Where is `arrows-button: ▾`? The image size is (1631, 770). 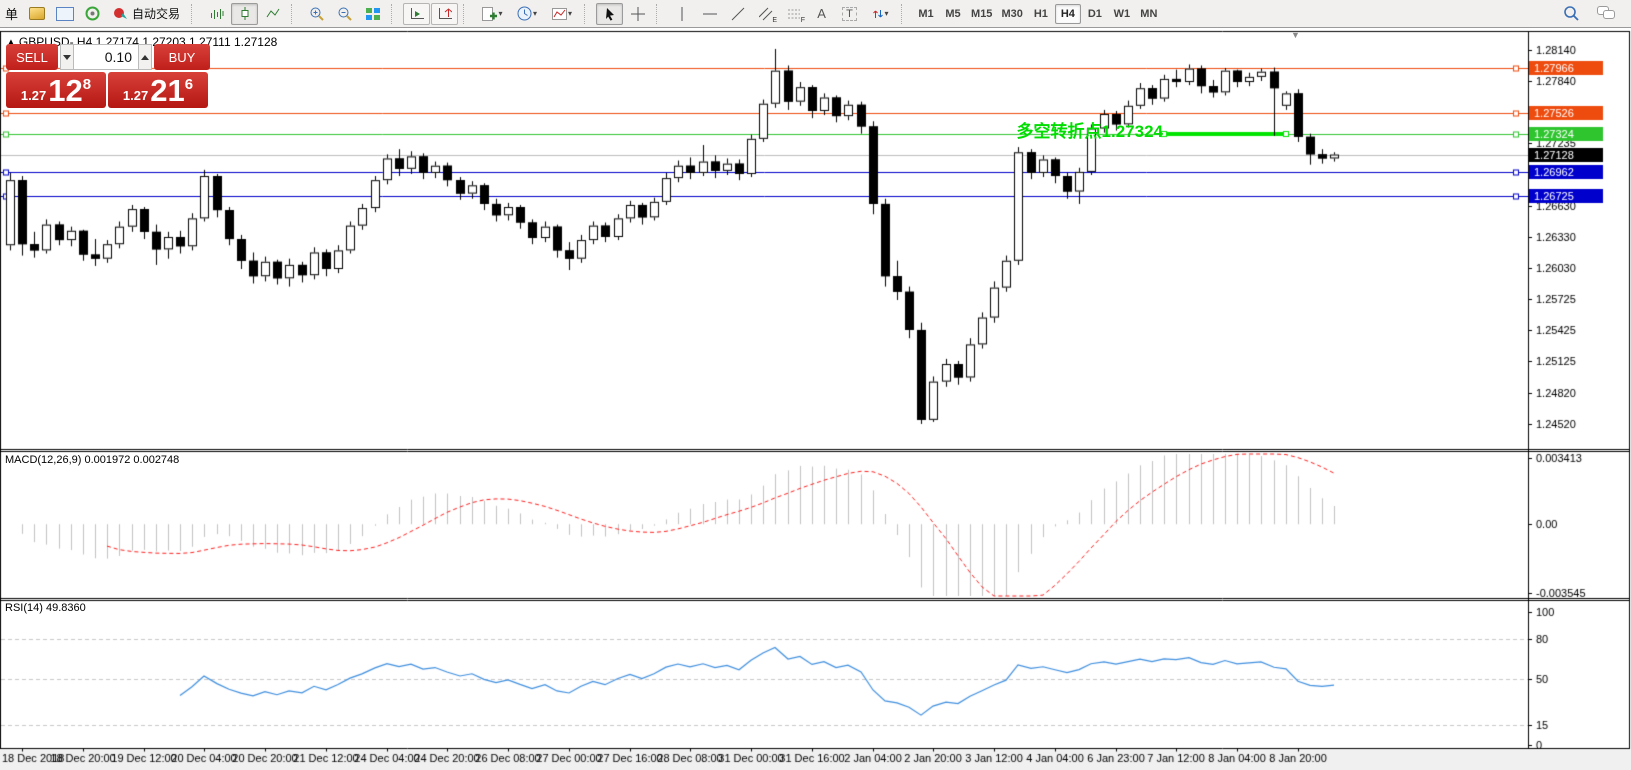
arrows-button: ▾ is located at coordinates (880, 14).